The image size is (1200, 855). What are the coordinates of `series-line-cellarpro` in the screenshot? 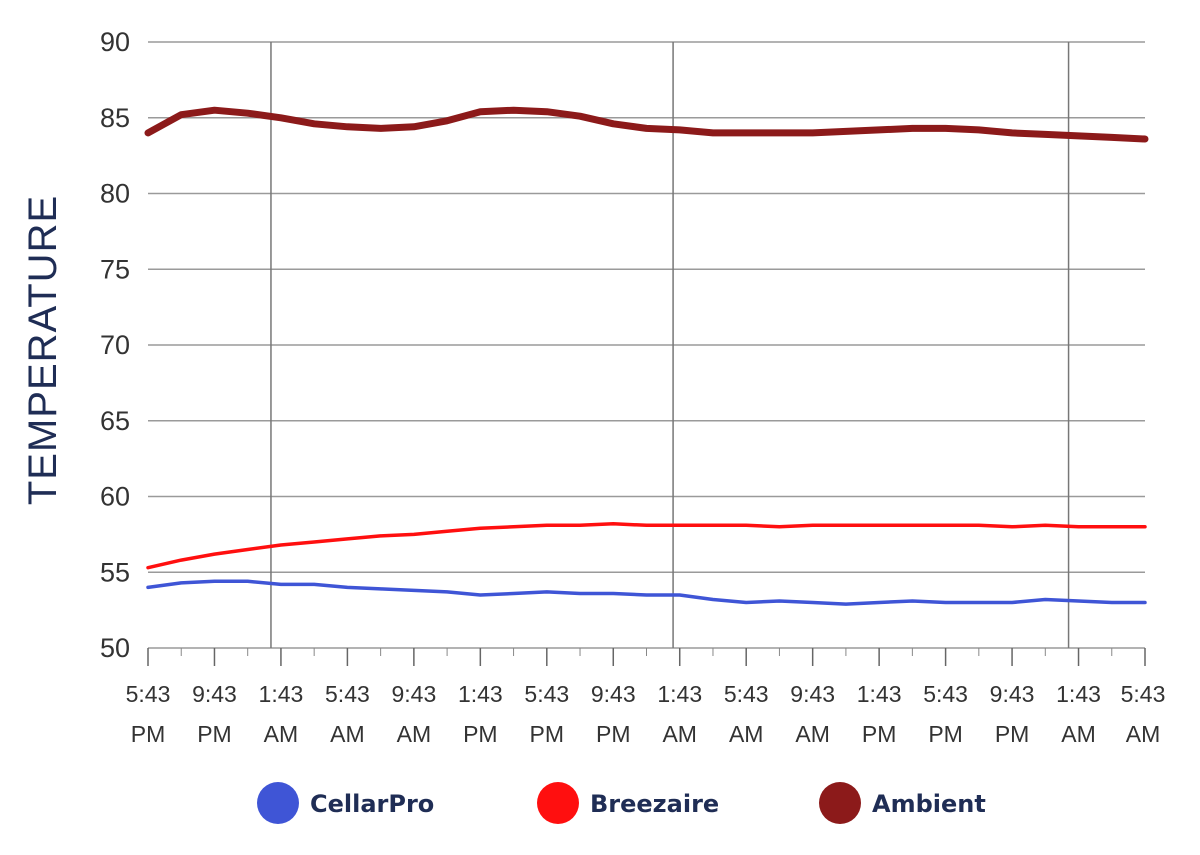 It's located at (646, 592).